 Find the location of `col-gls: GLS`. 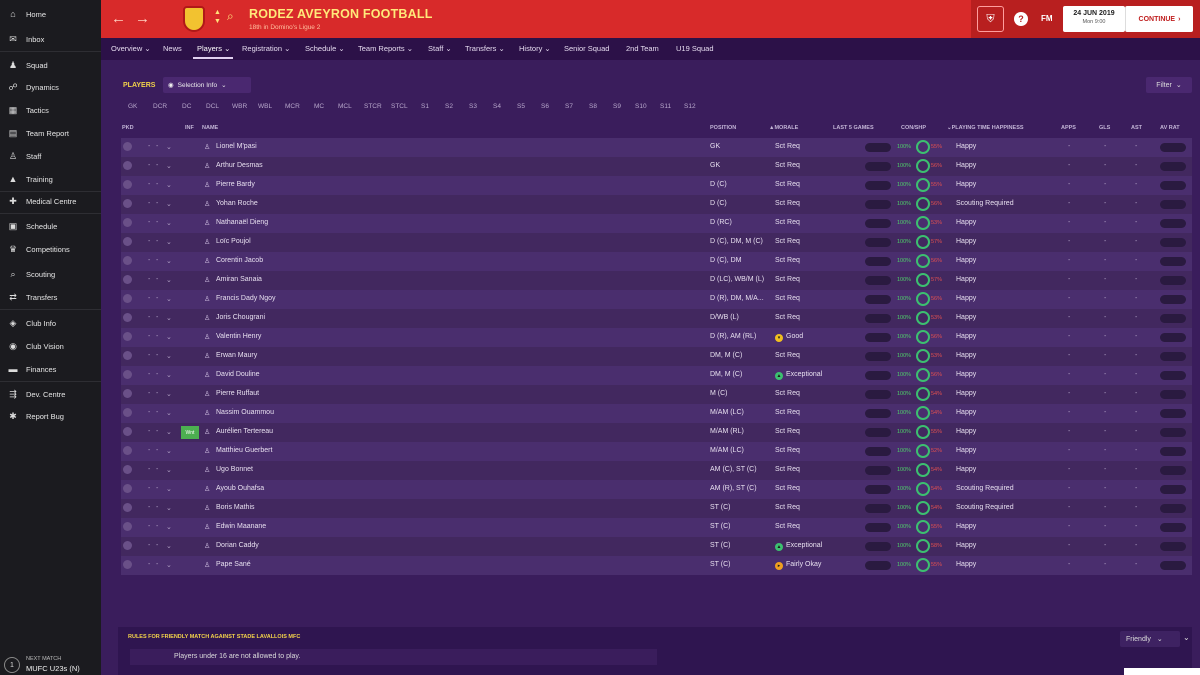

col-gls: GLS is located at coordinates (1105, 128).